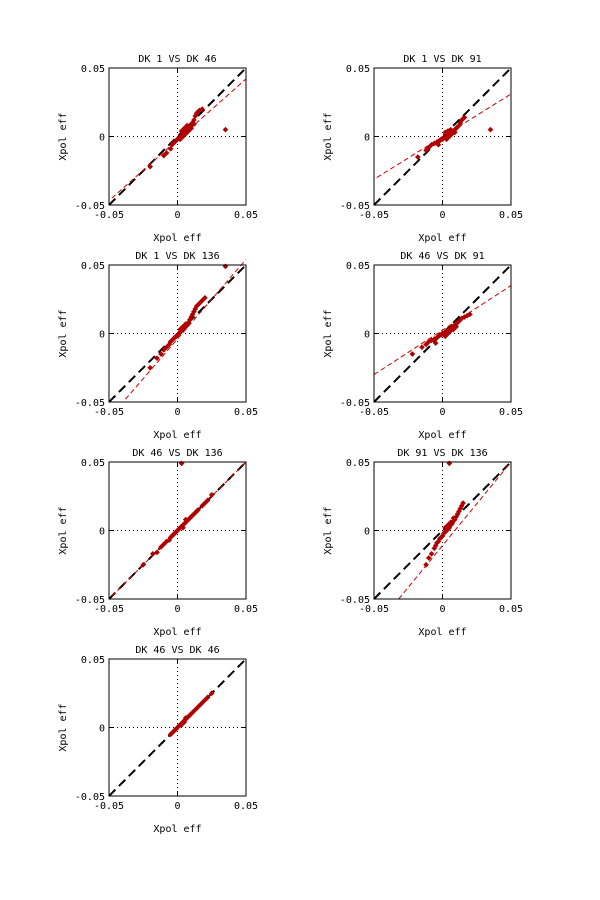 The width and height of the screenshot is (600, 900). What do you see at coordinates (442, 453) in the screenshot?
I see `chart-title: DK 91 VS DK 136` at bounding box center [442, 453].